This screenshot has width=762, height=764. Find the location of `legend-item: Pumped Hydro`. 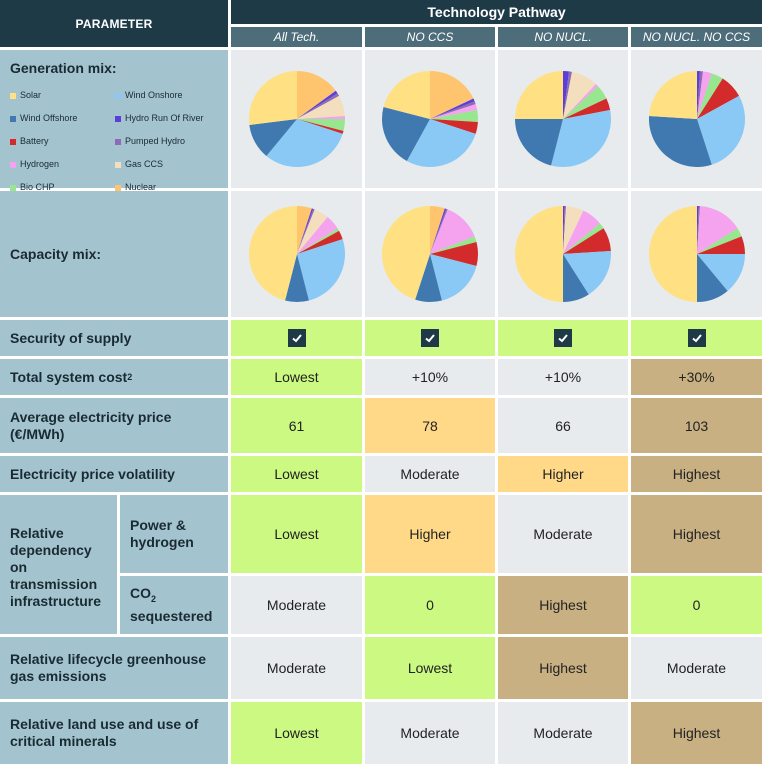

legend-item: Pumped Hydro is located at coordinates (167, 141).